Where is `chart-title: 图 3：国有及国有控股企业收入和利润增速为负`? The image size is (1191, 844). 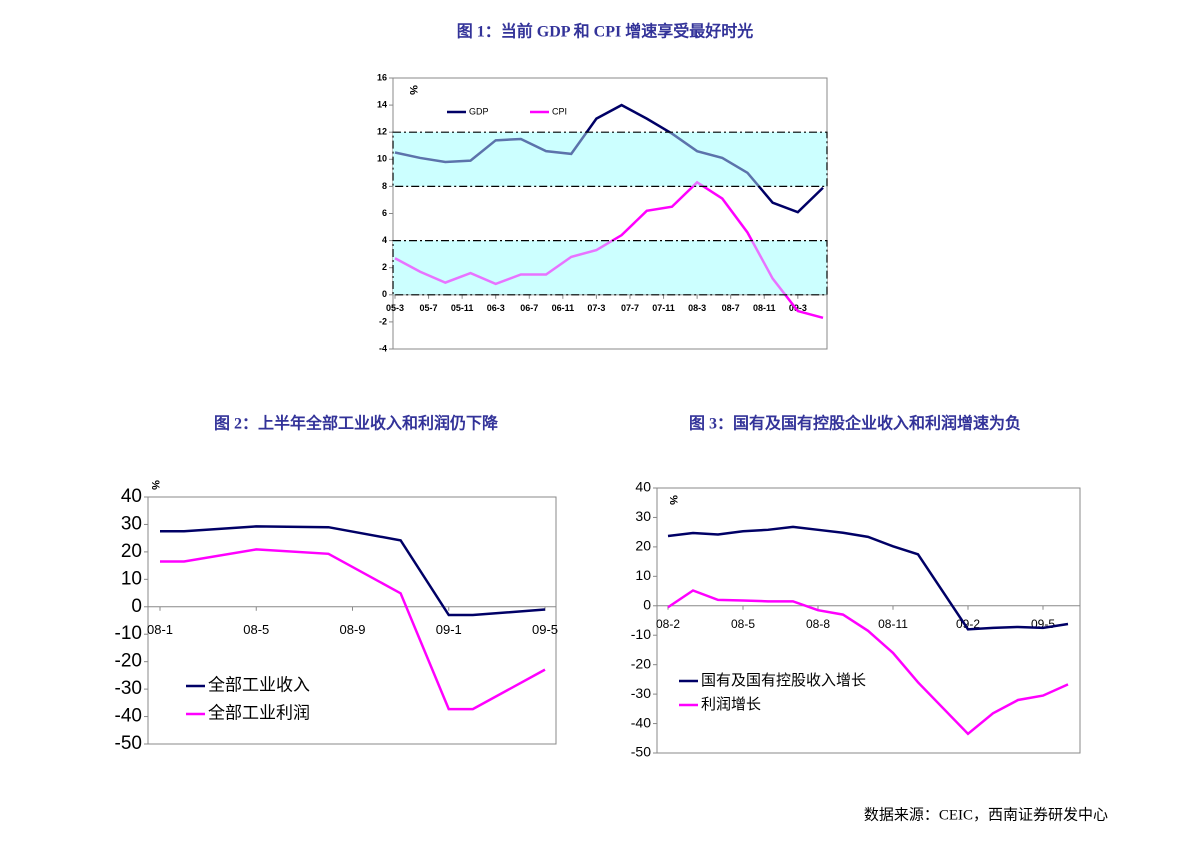
chart-title: 图 3：国有及国有控股企业收入和利润增速为负 is located at coordinates (855, 423).